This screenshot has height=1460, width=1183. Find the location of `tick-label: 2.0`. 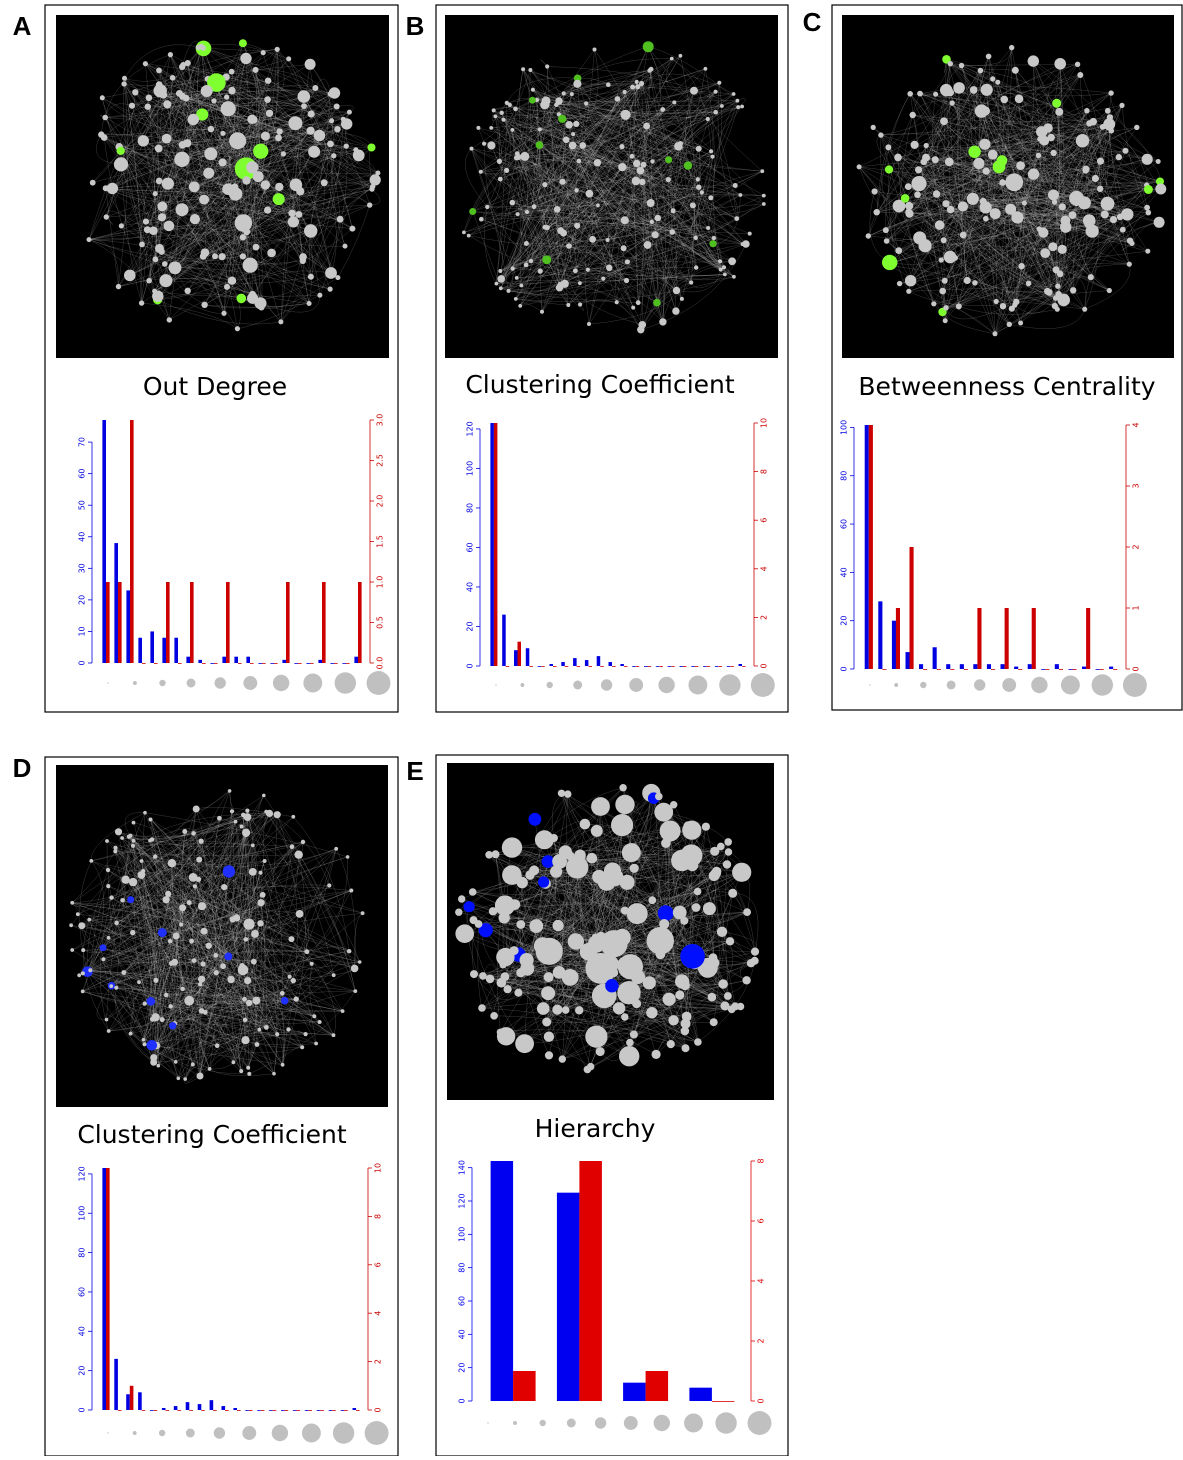

tick-label: 2.0 is located at coordinates (380, 501).